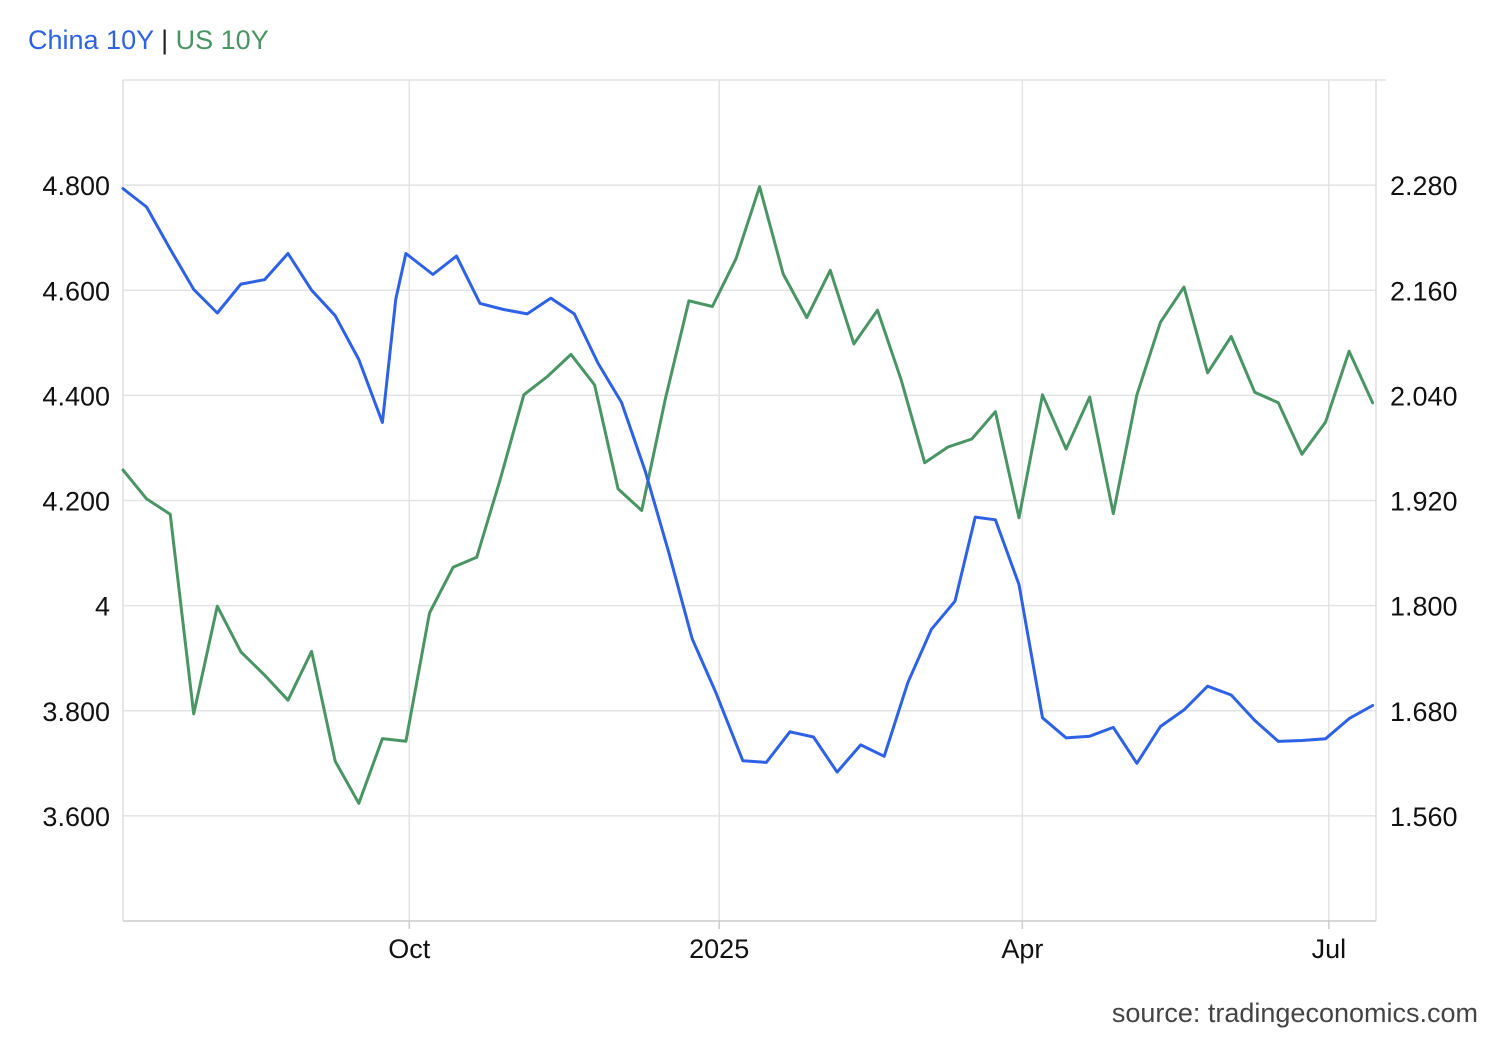  I want to click on legend-us-10y: US 10Y, so click(222, 40).